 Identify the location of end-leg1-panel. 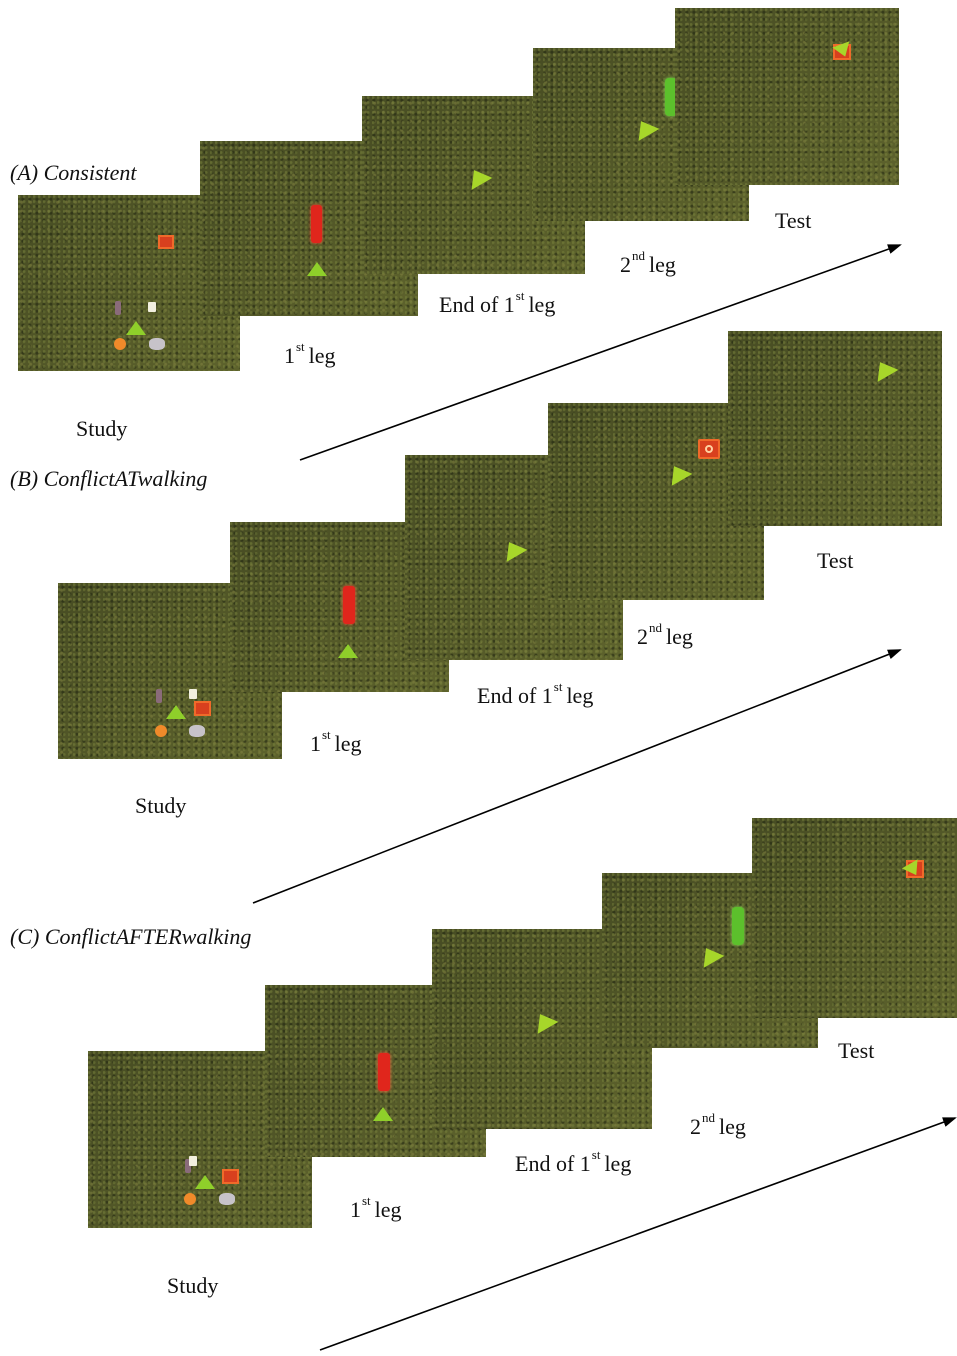
(473, 185).